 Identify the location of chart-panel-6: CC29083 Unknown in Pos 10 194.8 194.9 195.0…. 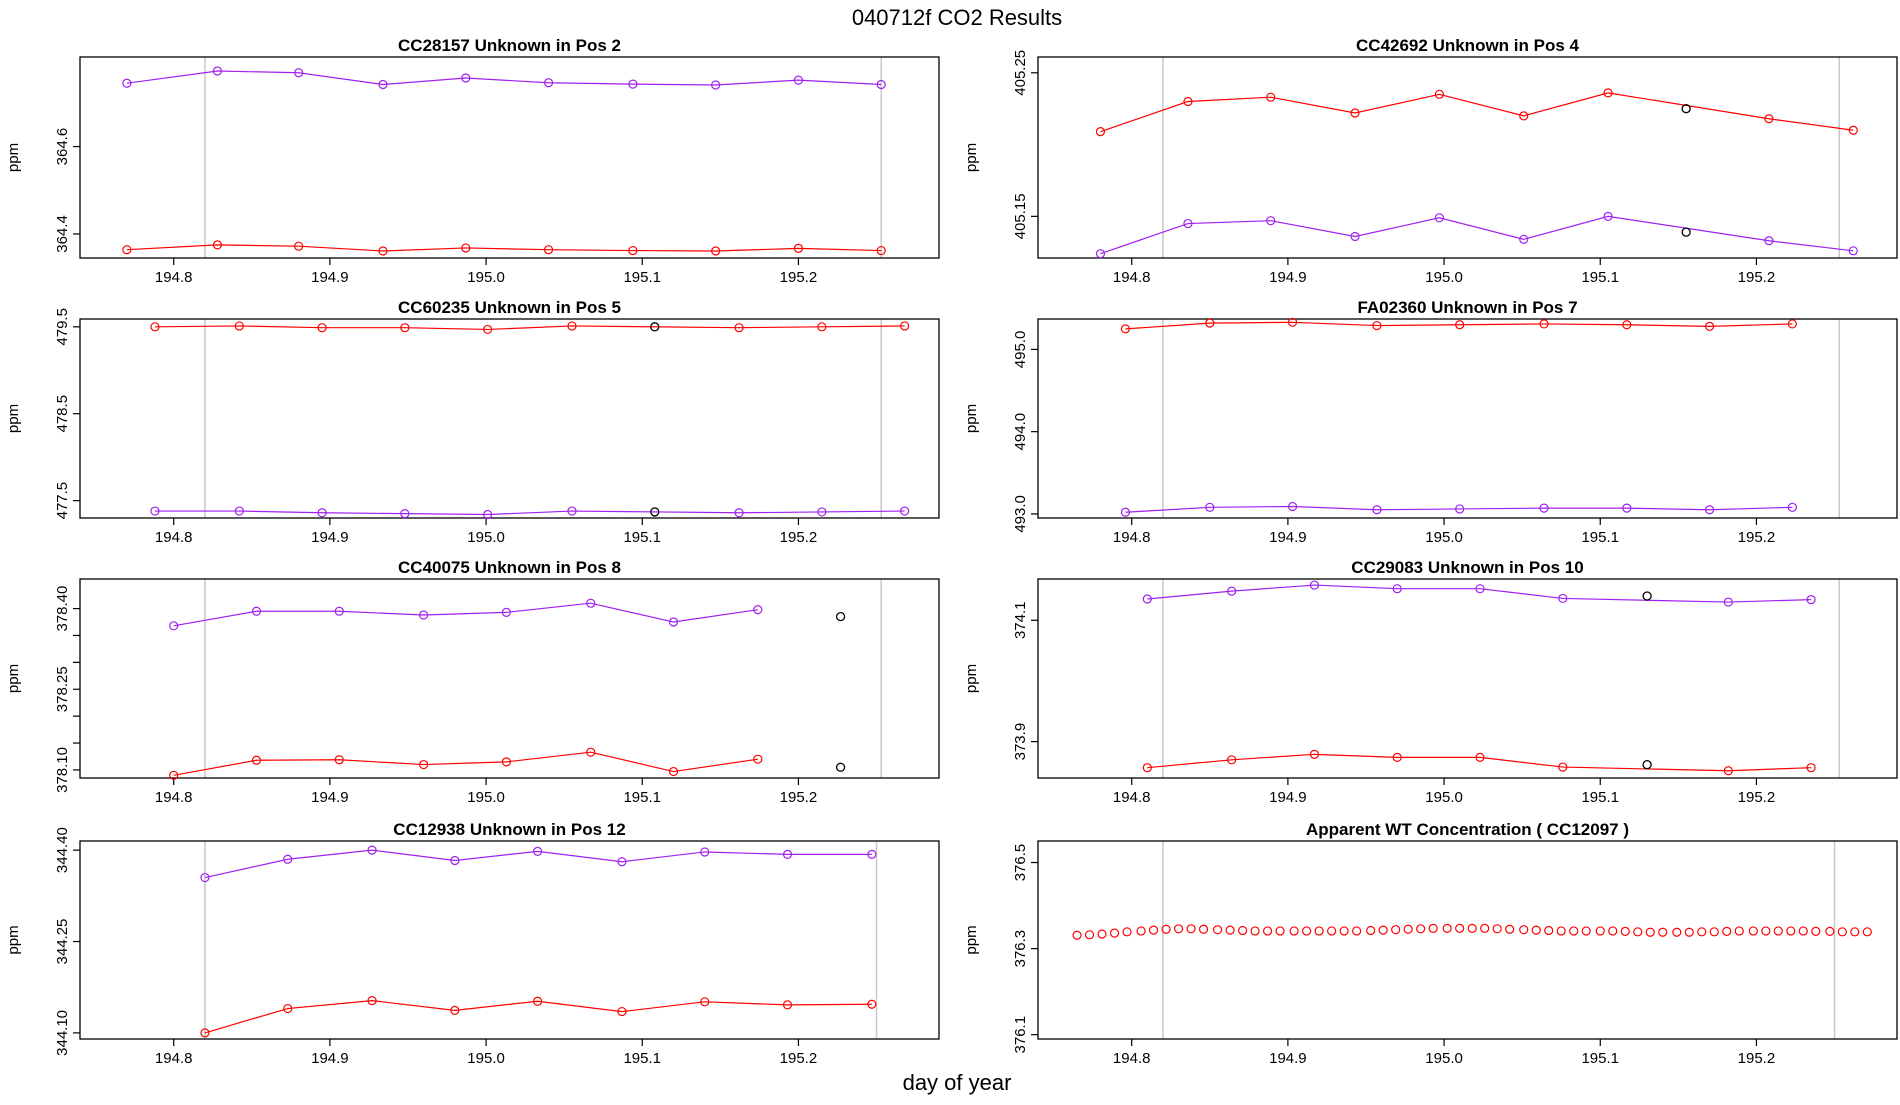
(1430, 682).